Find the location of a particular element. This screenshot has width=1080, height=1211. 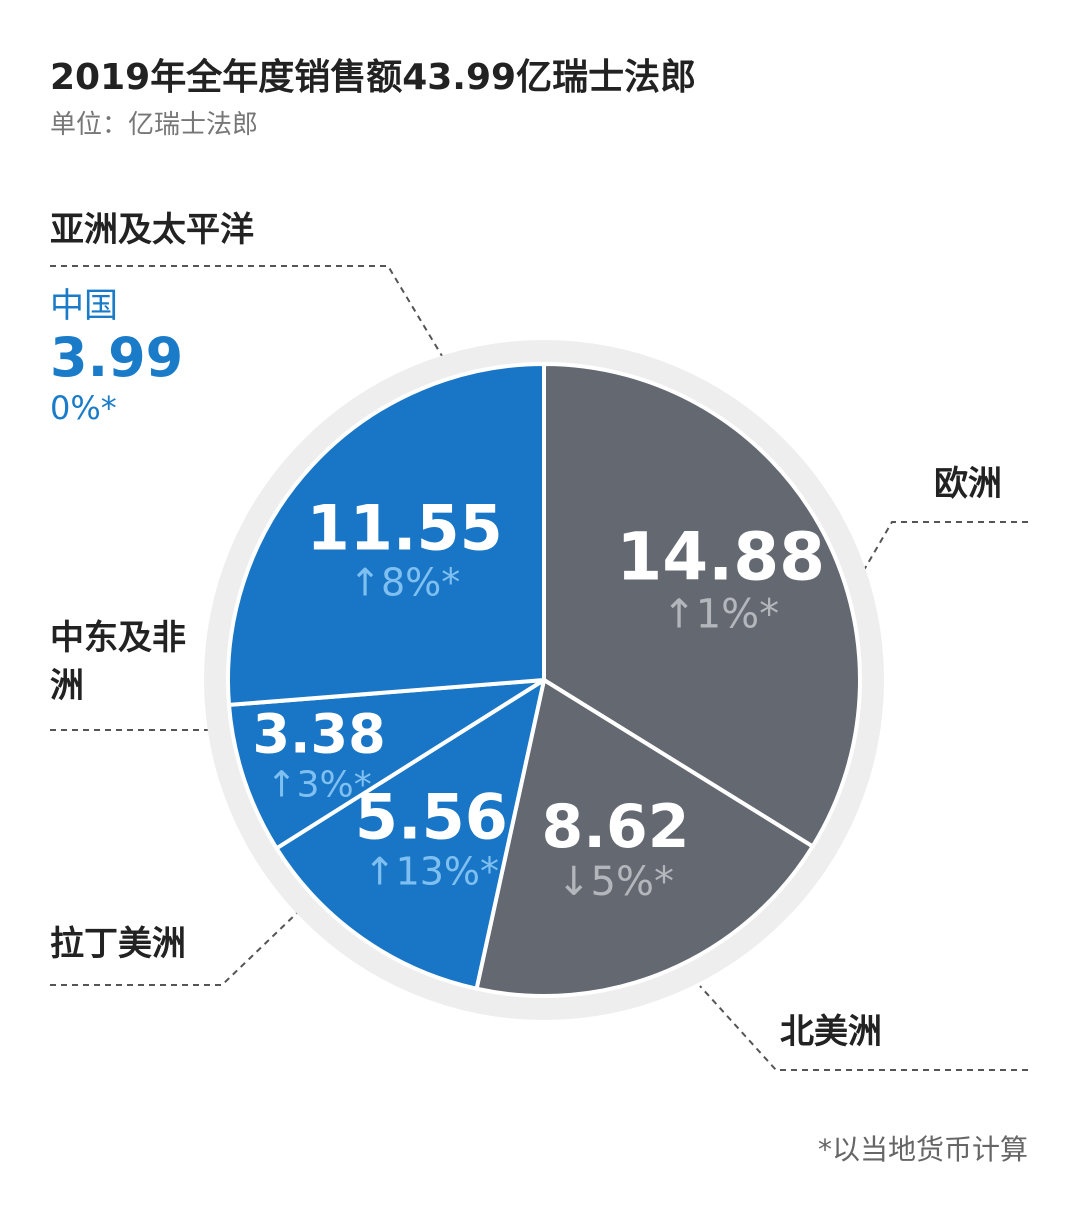

slice-change-label: ↑3%* is located at coordinates (318, 785).